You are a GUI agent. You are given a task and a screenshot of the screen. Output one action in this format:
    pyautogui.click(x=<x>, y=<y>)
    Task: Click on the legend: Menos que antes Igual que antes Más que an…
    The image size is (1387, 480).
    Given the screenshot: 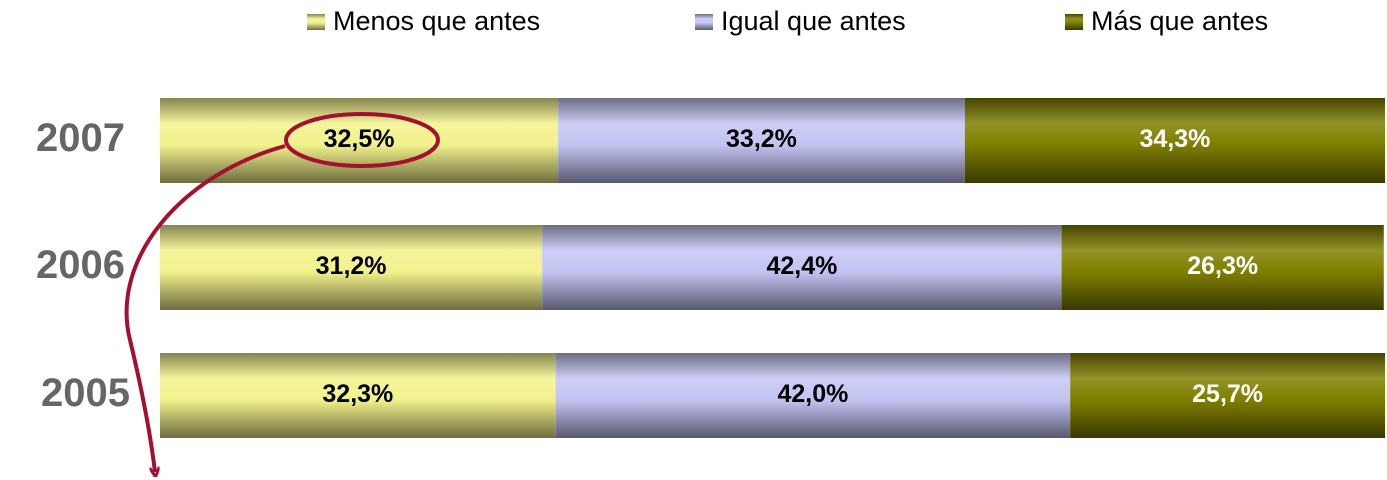 What is the action you would take?
    pyautogui.click(x=787, y=21)
    